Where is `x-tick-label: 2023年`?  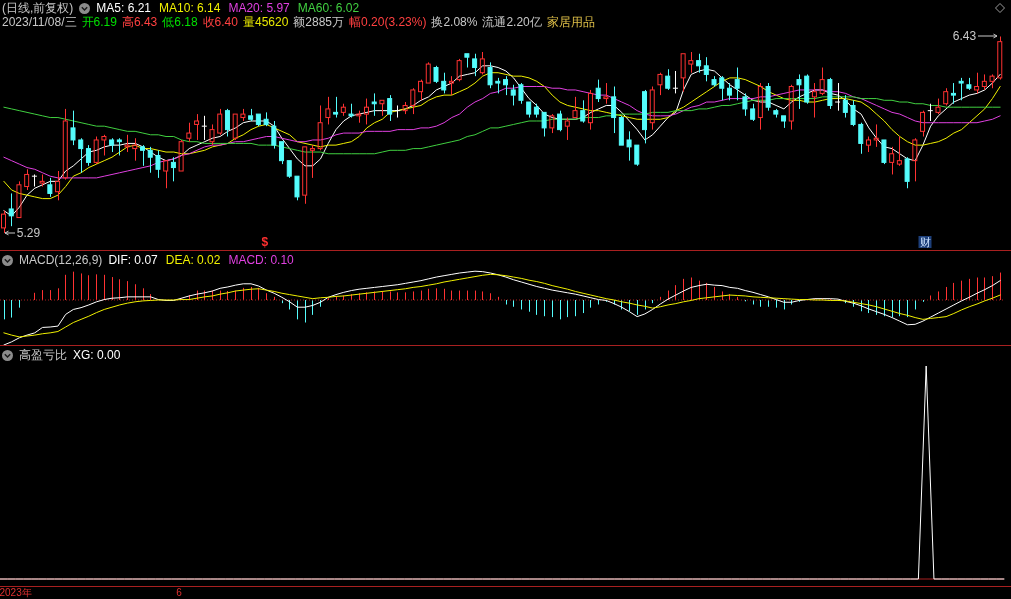 x-tick-label: 2023年 is located at coordinates (16, 592).